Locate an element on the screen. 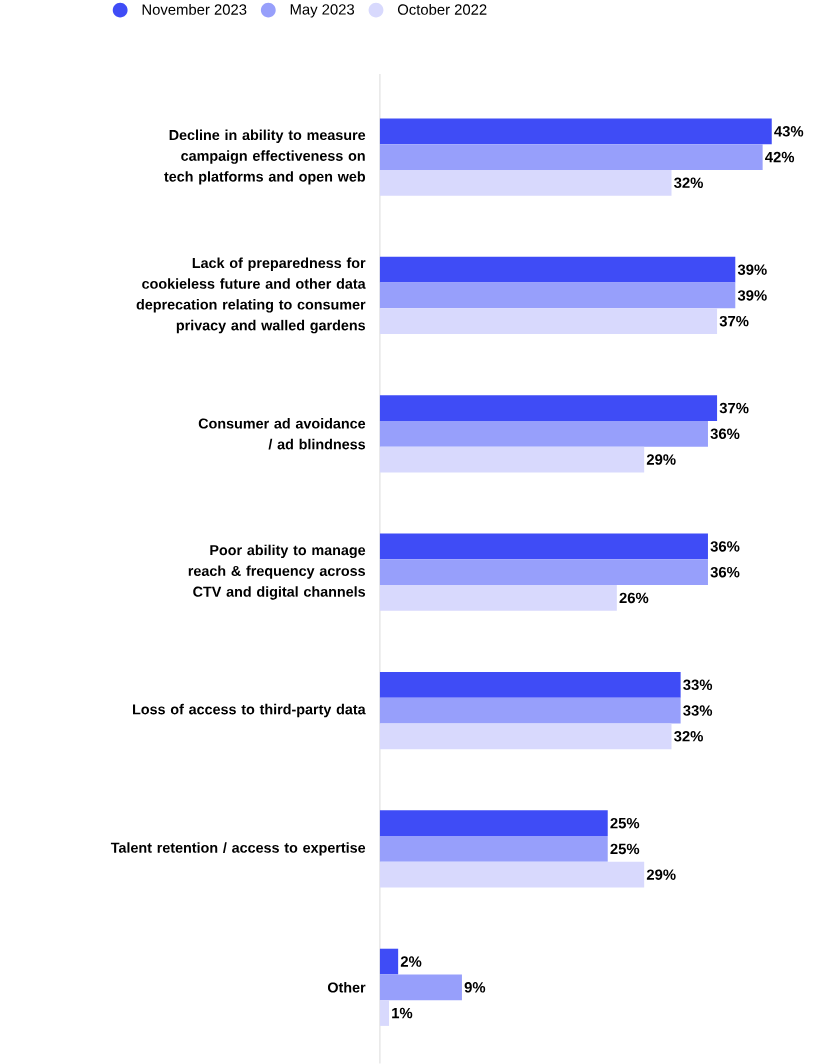 The image size is (835, 1064). data-label: 42% is located at coordinates (780, 157).